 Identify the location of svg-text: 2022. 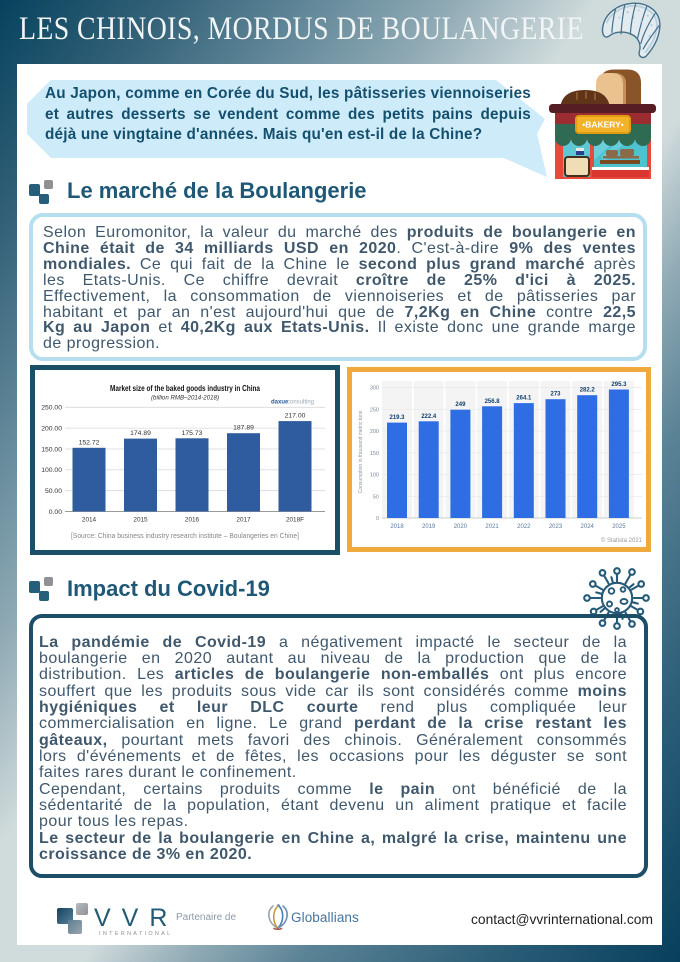
(524, 527).